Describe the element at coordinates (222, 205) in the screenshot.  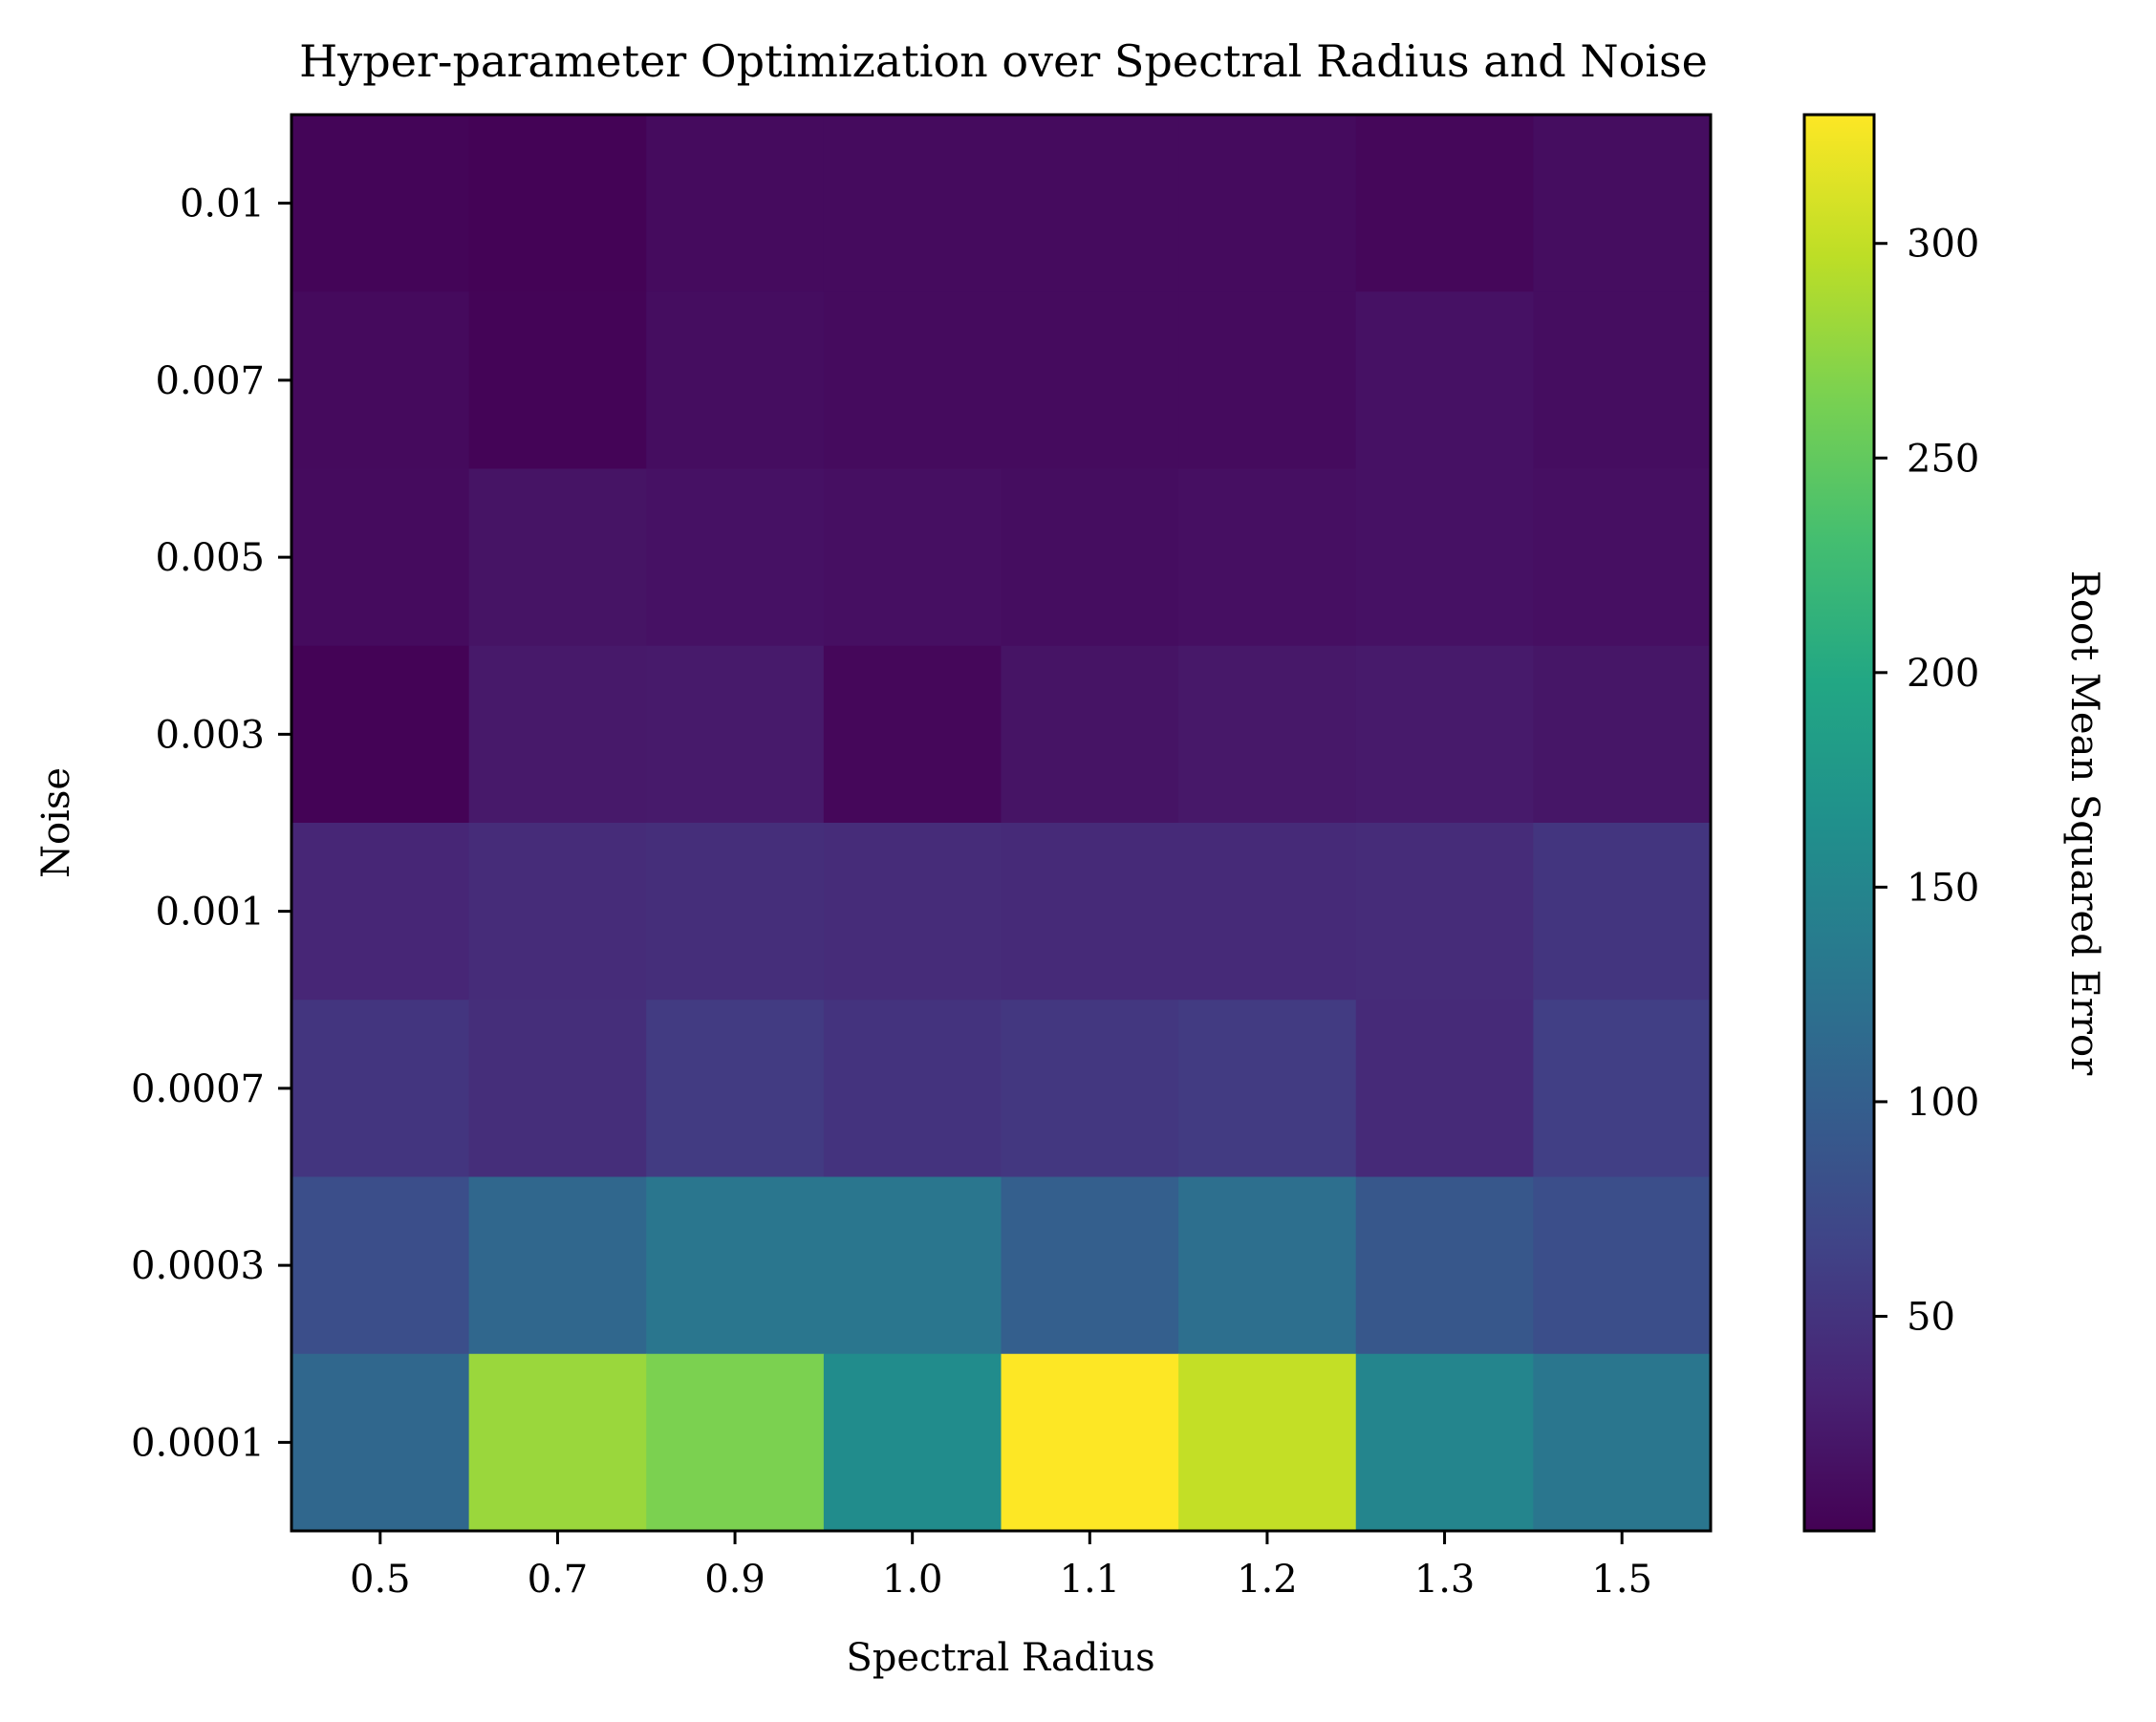
I see `y-tick-label: 0.01` at that location.